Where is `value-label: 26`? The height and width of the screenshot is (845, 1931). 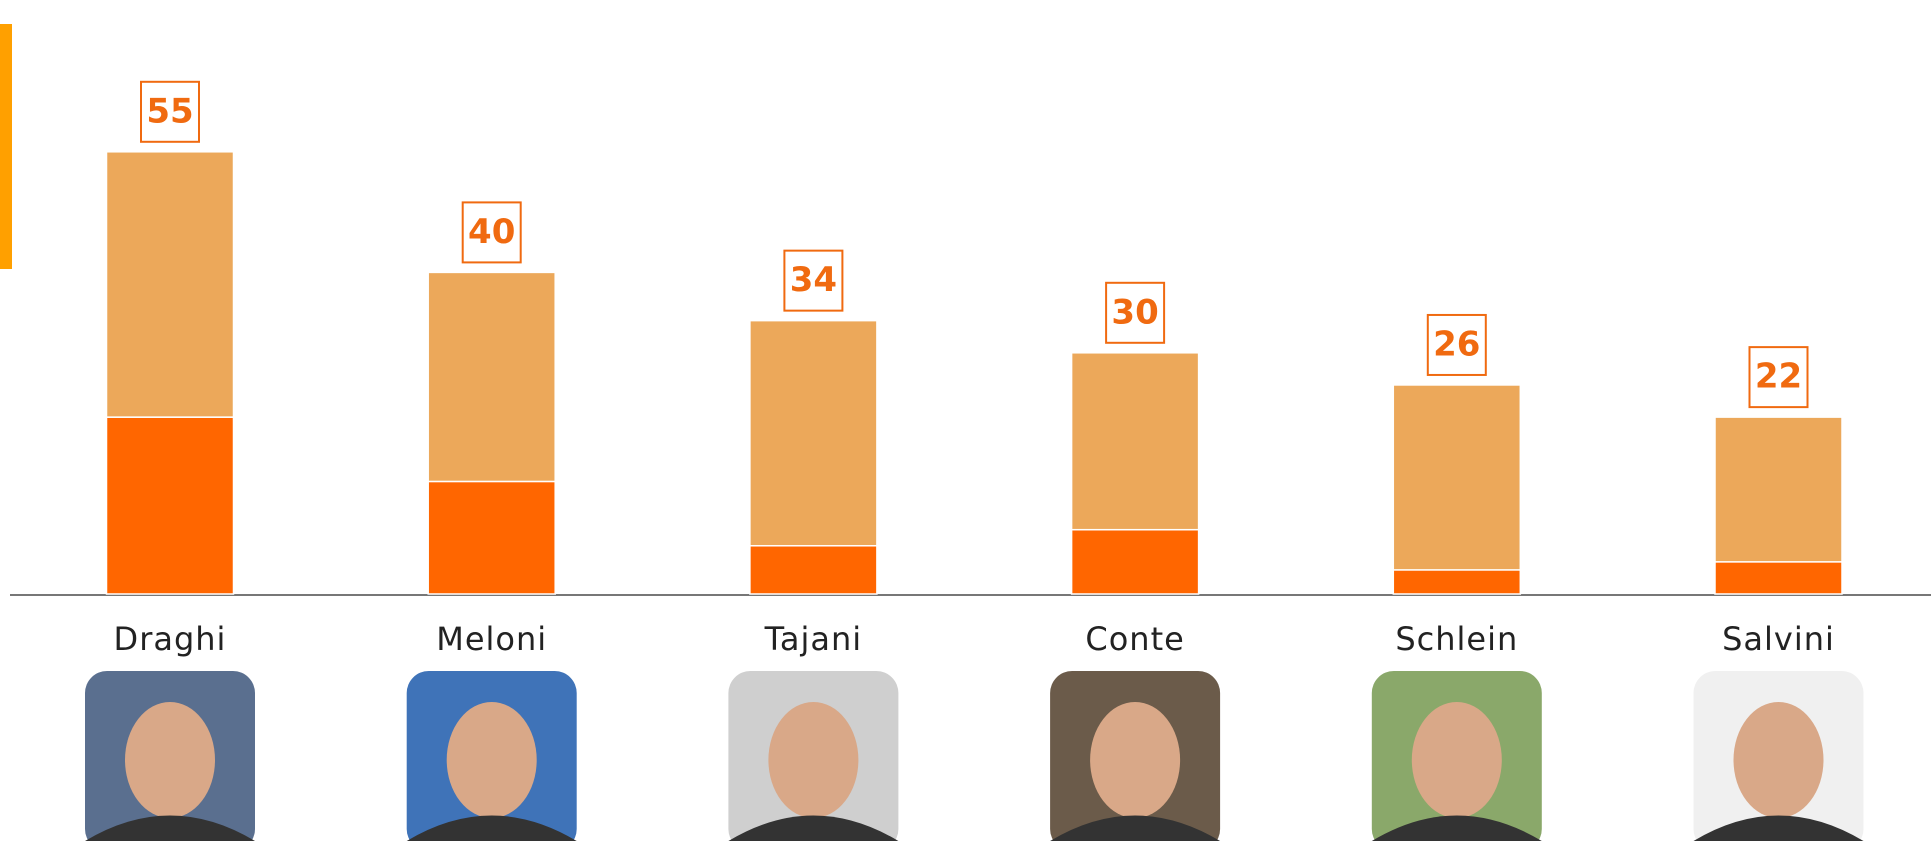
value-label: 26 is located at coordinates (1456, 344).